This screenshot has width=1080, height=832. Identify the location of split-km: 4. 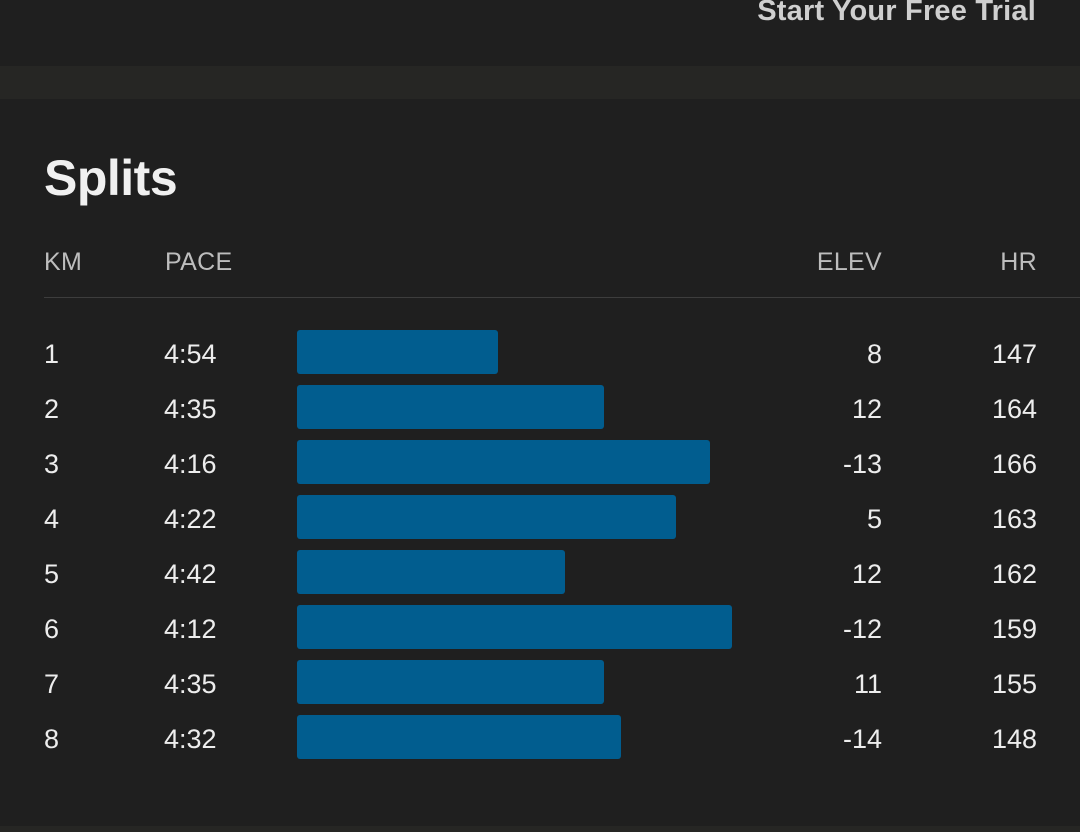
(52, 519).